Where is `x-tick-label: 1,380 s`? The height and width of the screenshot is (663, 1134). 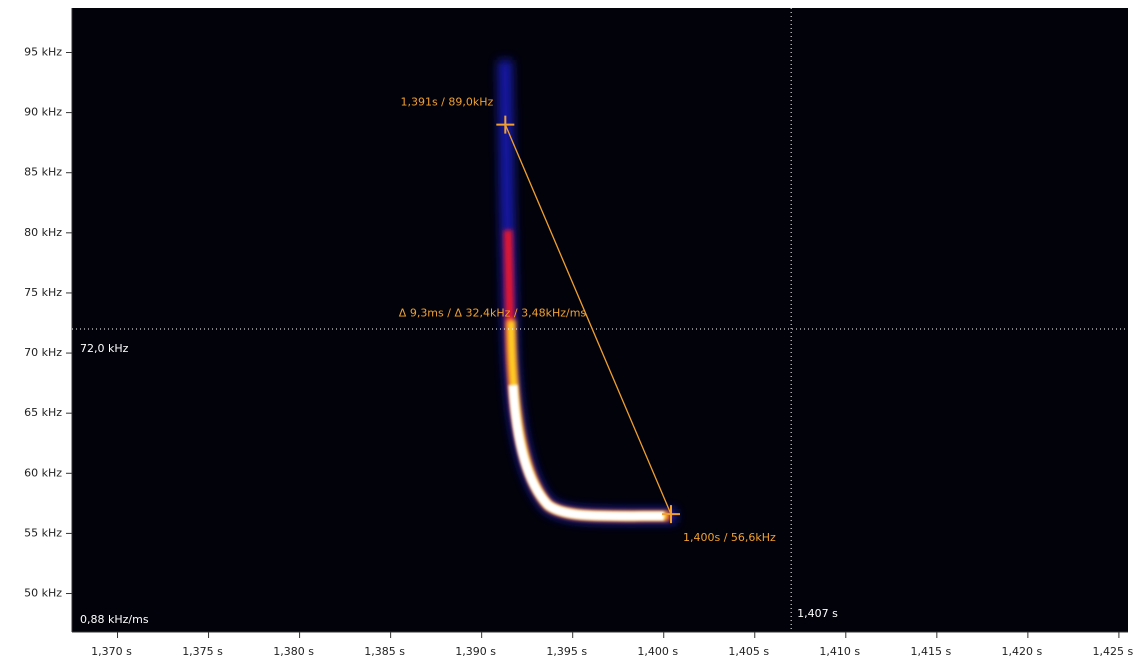 x-tick-label: 1,380 s is located at coordinates (293, 651).